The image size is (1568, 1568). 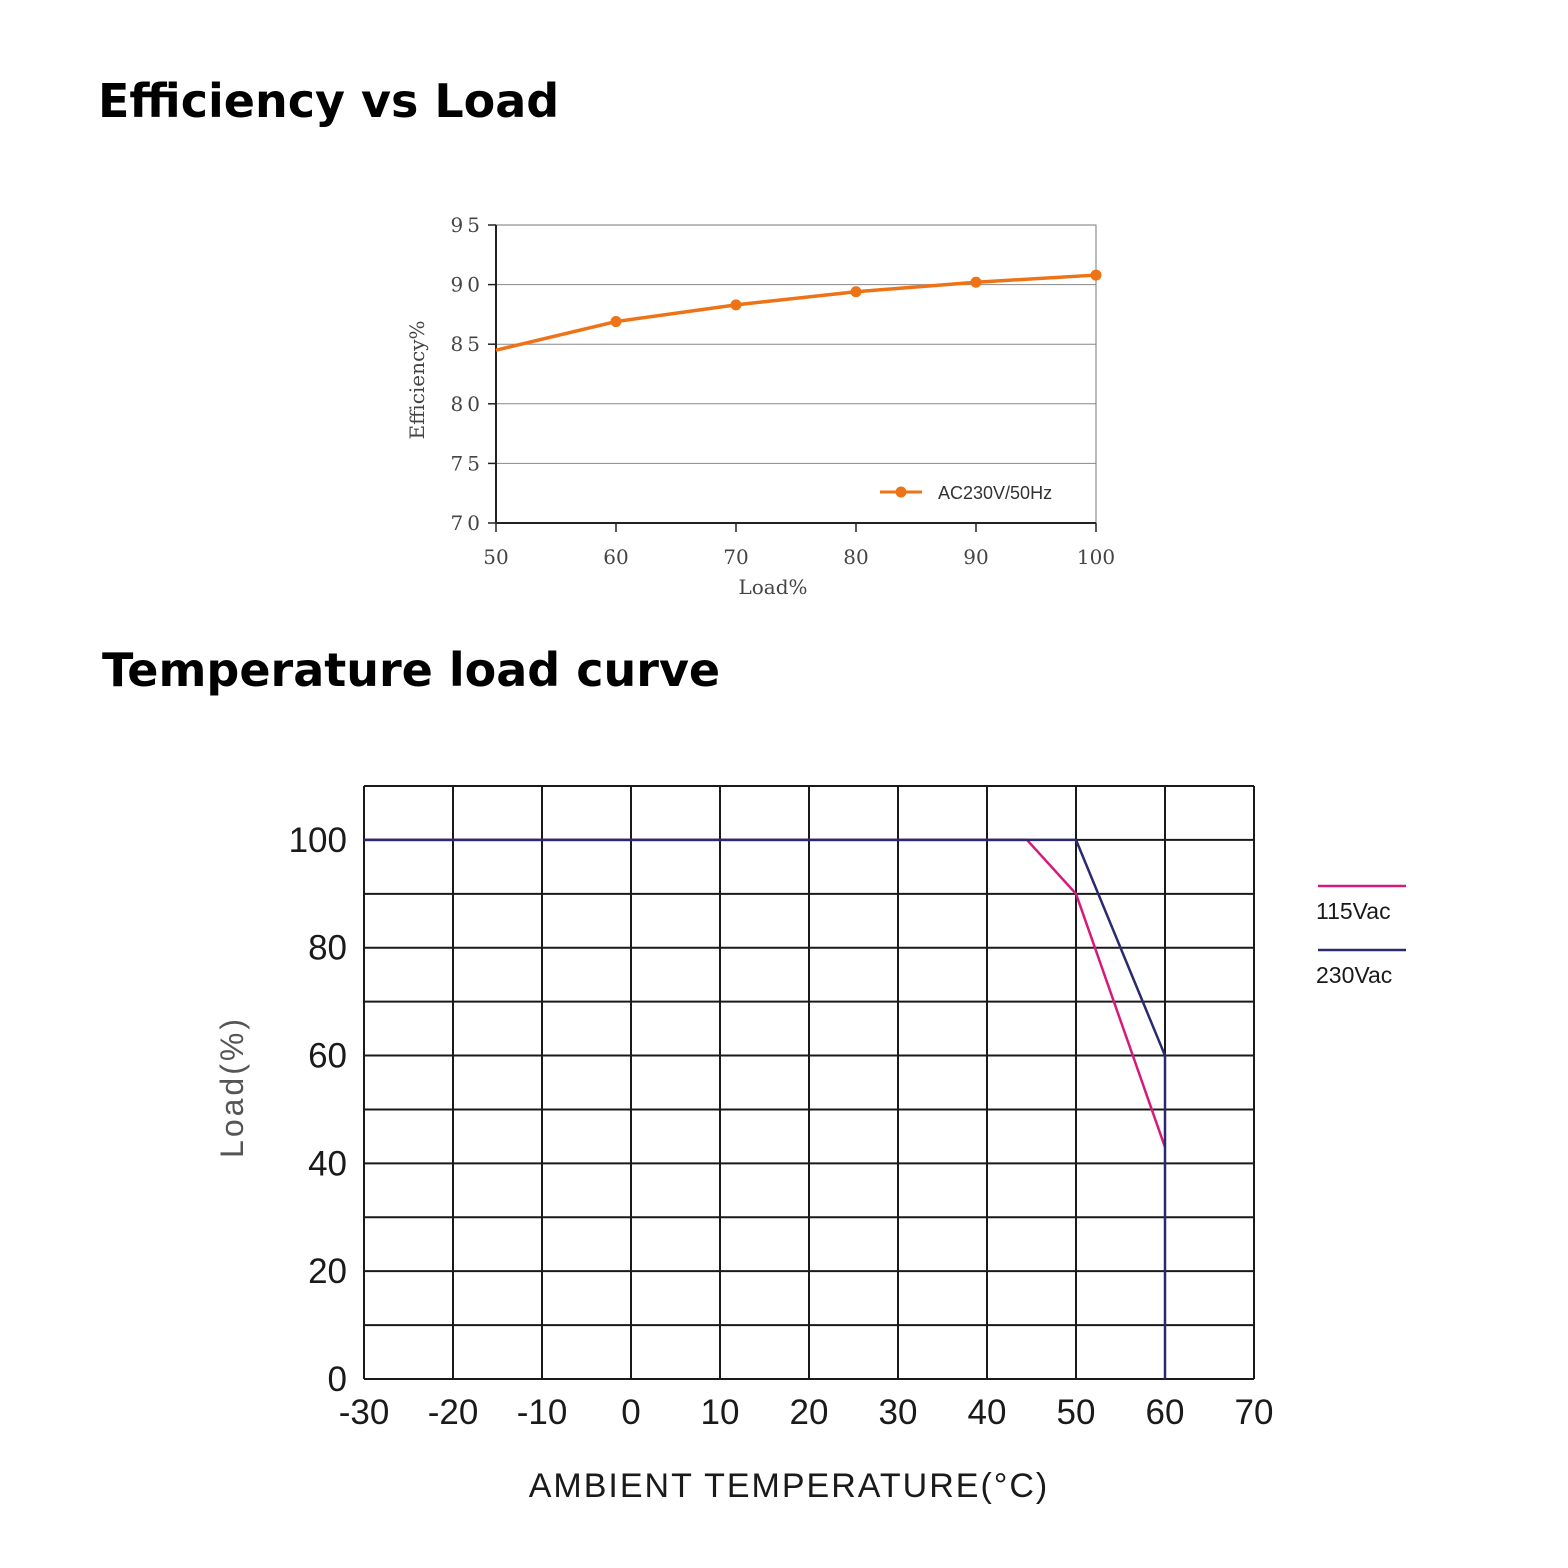 I want to click on legend-marker-ac230v, so click(x=901, y=492).